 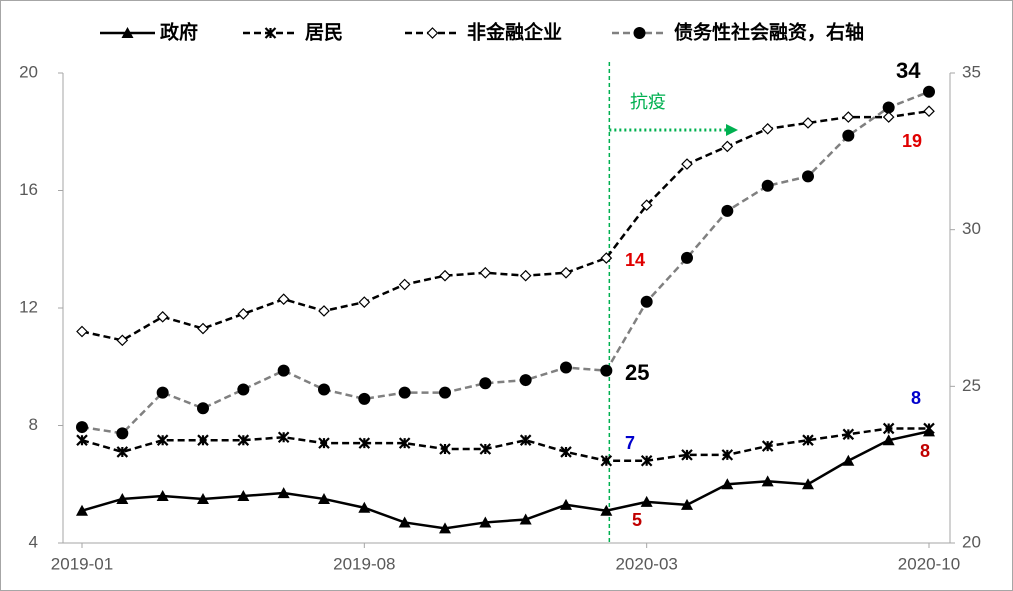 What do you see at coordinates (28, 189) in the screenshot?
I see `y-tick-label: 16` at bounding box center [28, 189].